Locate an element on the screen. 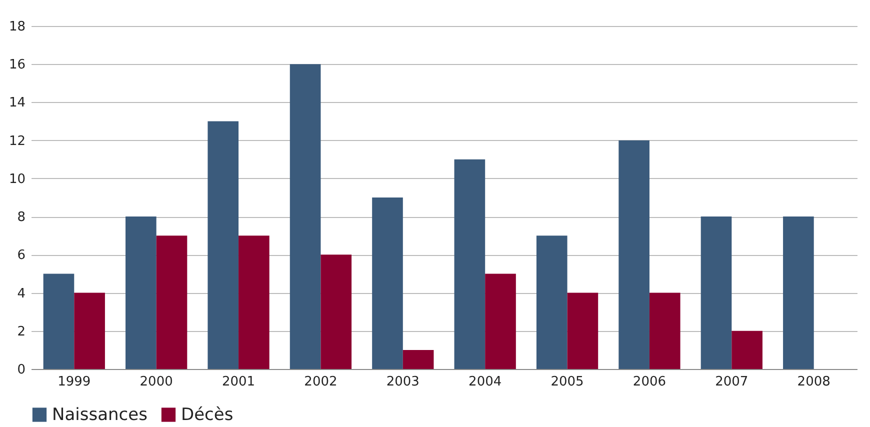  y-tick-label: 14 is located at coordinates (17, 103).